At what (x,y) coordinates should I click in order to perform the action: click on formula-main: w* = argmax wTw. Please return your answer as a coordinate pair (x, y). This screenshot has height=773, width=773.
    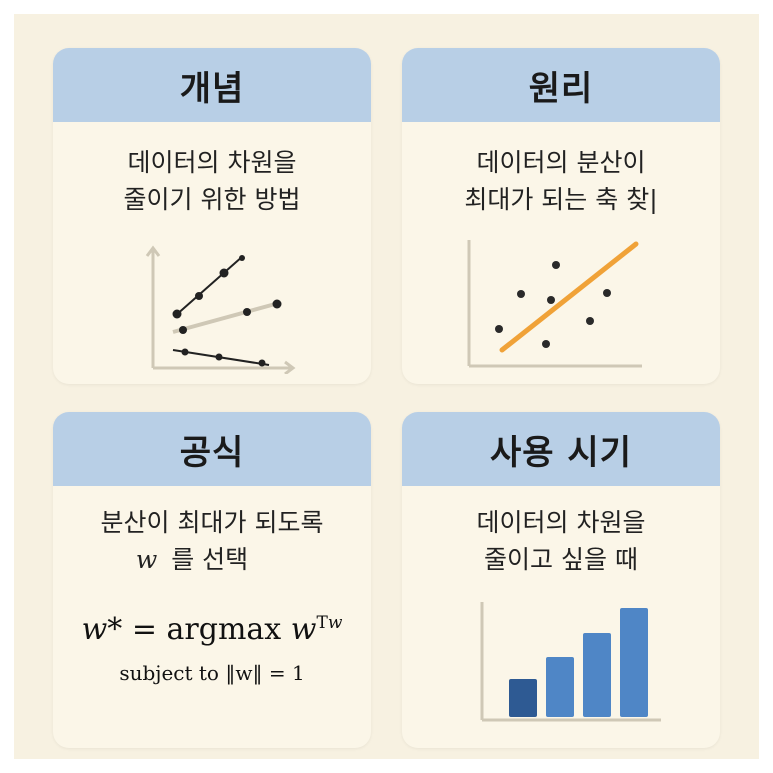
    Looking at the image, I should click on (212, 629).